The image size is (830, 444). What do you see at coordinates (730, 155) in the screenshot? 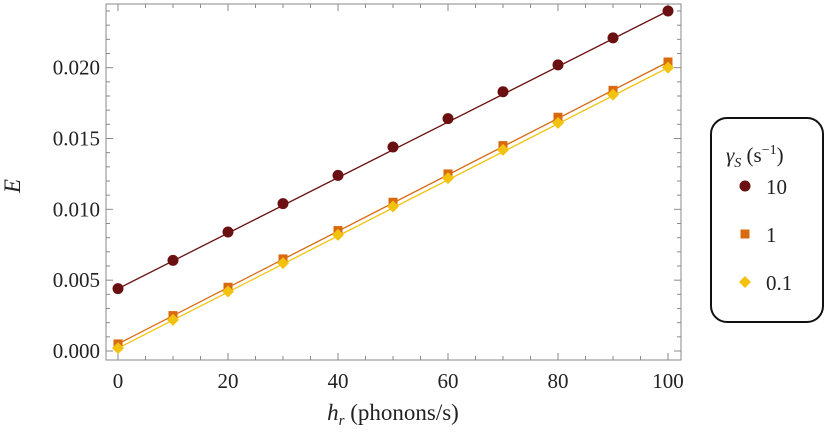
I see `legend-title-var: γ` at bounding box center [730, 155].